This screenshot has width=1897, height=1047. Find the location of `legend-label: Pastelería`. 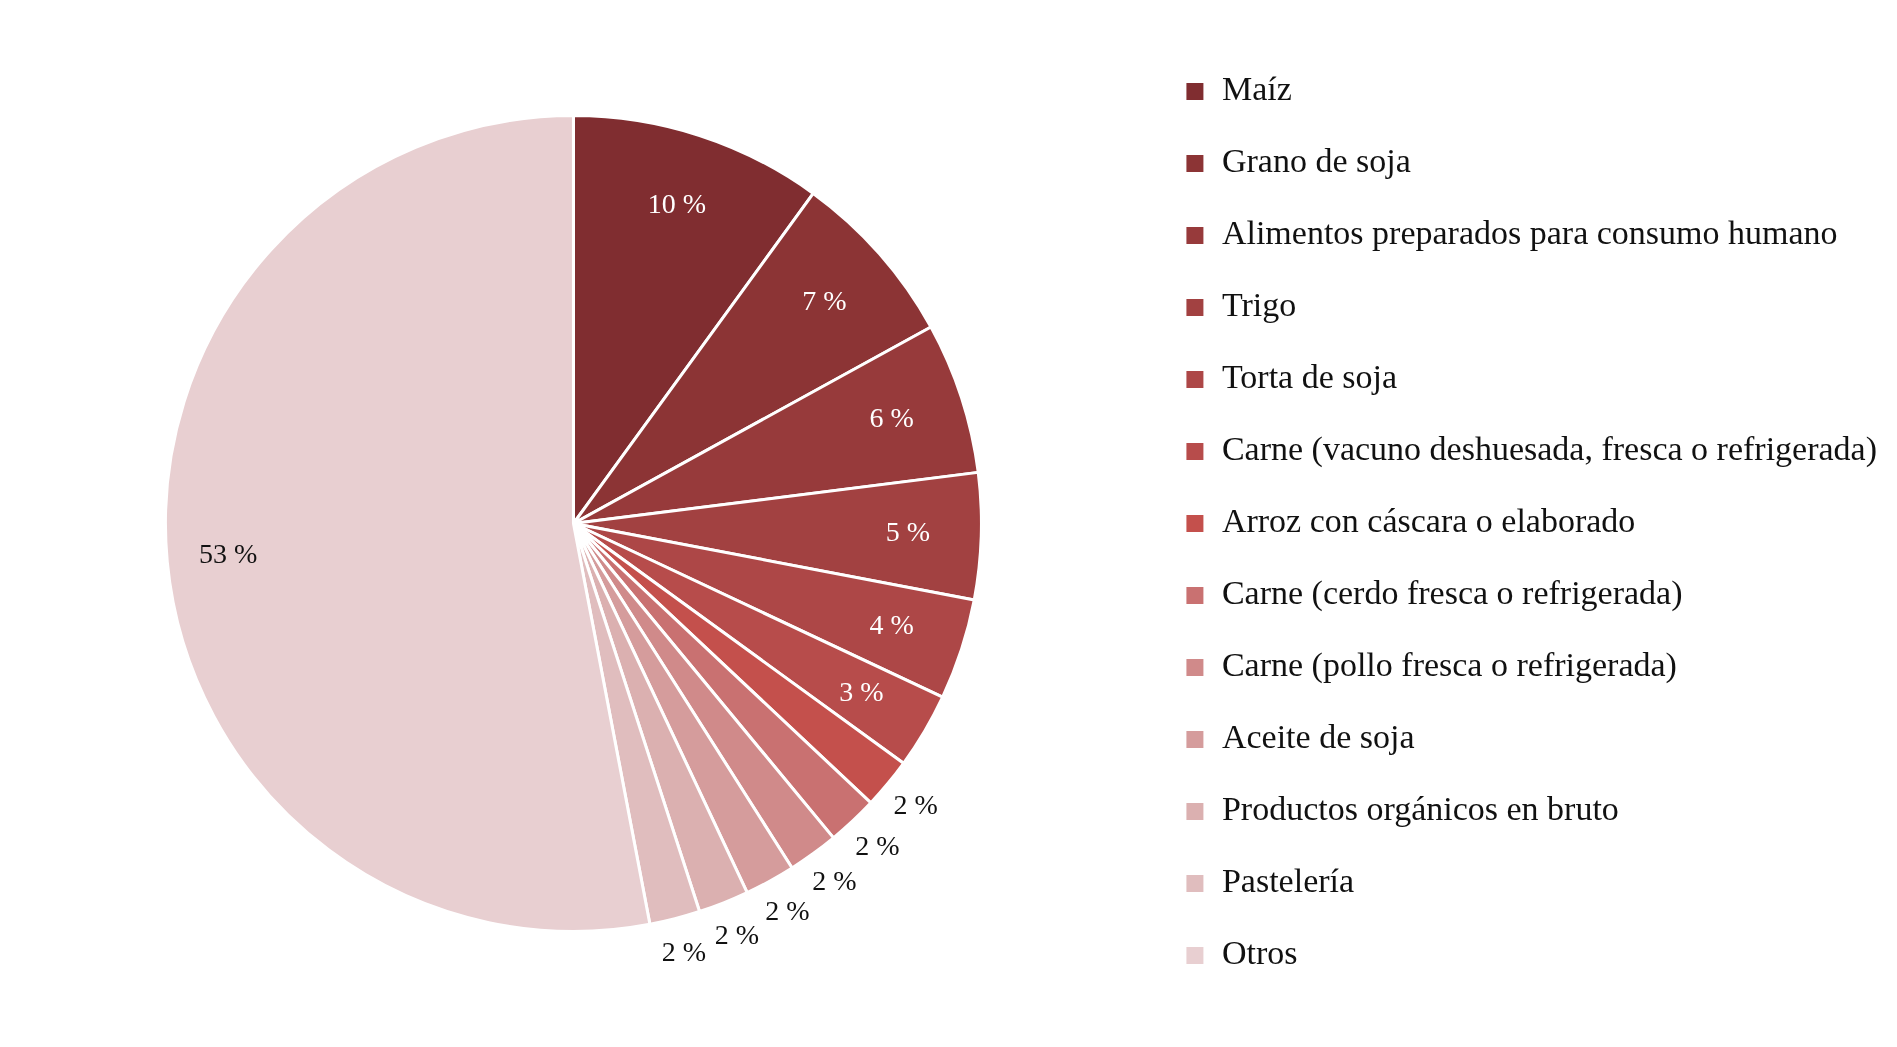

legend-label: Pastelería is located at coordinates (1288, 881).